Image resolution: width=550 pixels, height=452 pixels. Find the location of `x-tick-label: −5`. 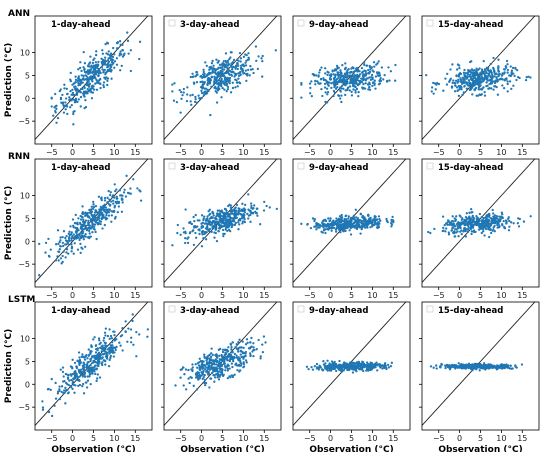

x-tick-label: −5 is located at coordinates (439, 152).